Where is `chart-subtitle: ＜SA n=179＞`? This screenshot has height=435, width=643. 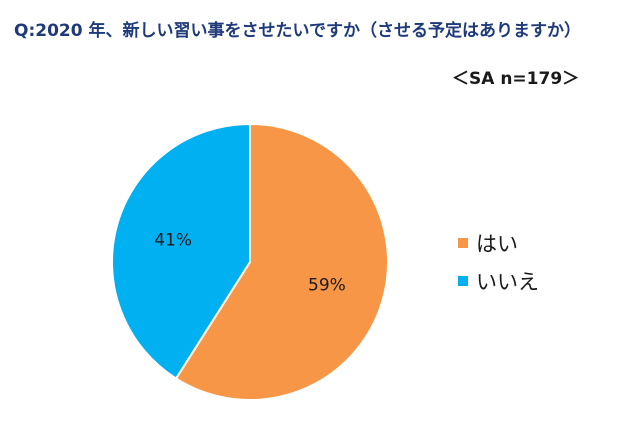 chart-subtitle: ＜SA n=179＞ is located at coordinates (516, 79).